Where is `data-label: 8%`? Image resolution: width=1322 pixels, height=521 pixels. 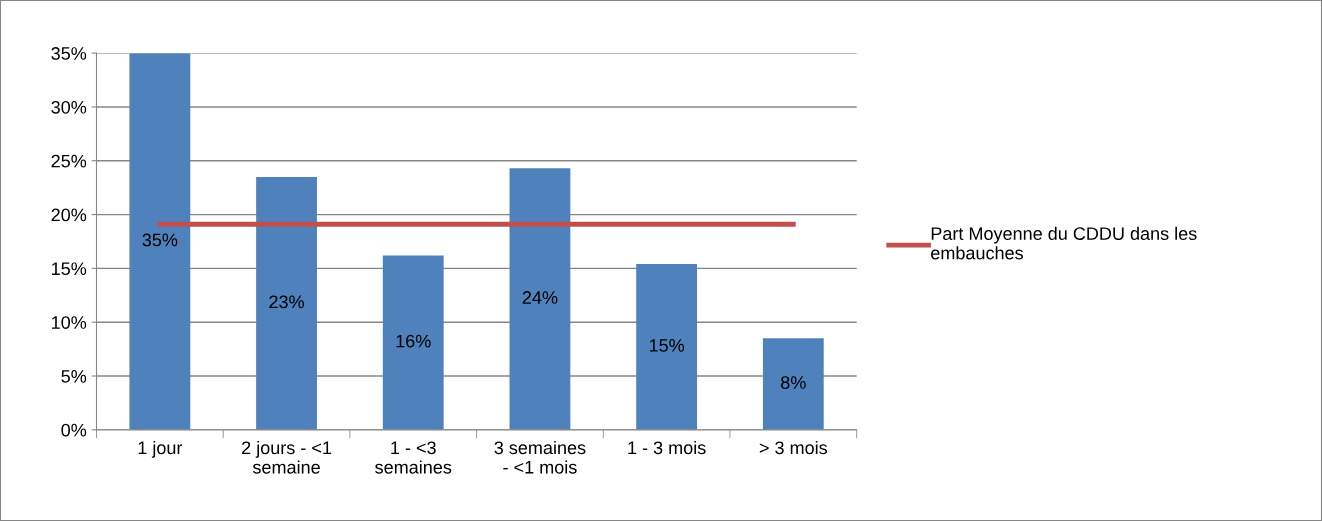
data-label: 8% is located at coordinates (793, 382).